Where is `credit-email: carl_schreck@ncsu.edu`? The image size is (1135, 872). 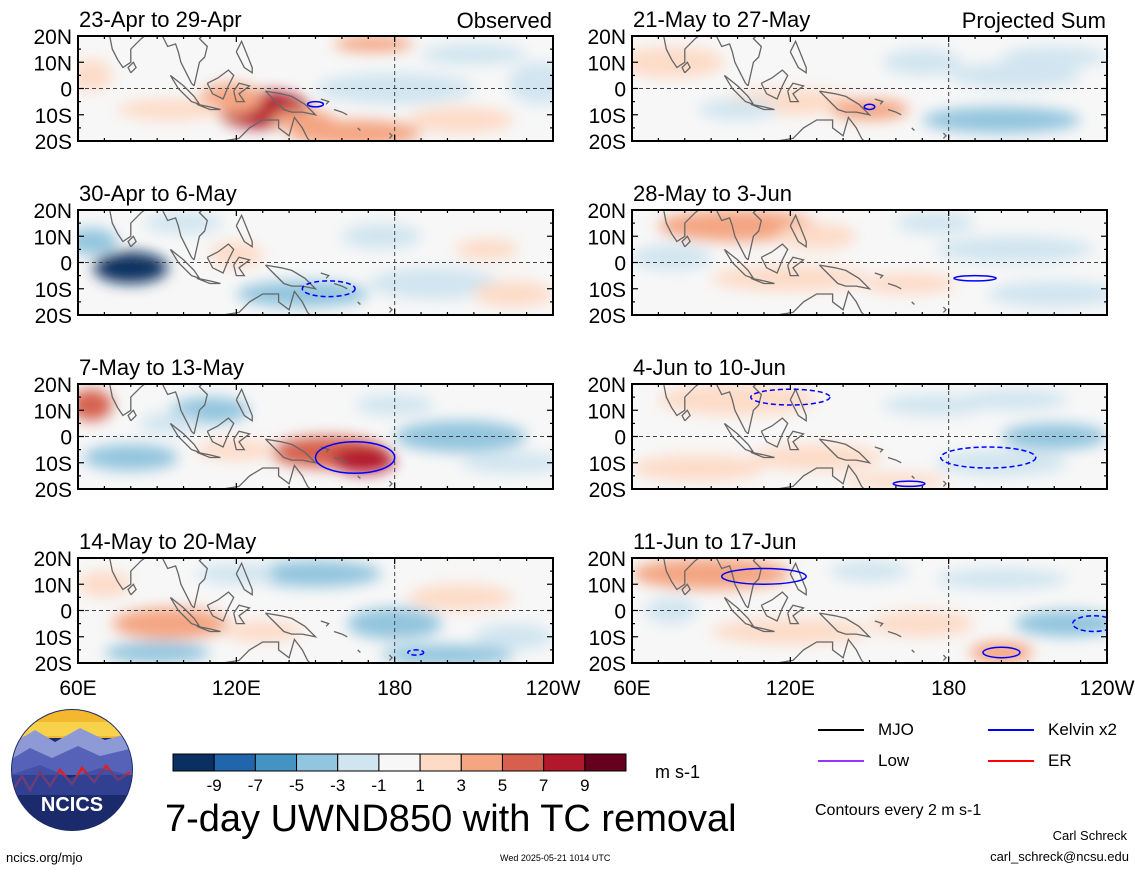 credit-email: carl_schreck@ncsu.edu is located at coordinates (1059, 856).